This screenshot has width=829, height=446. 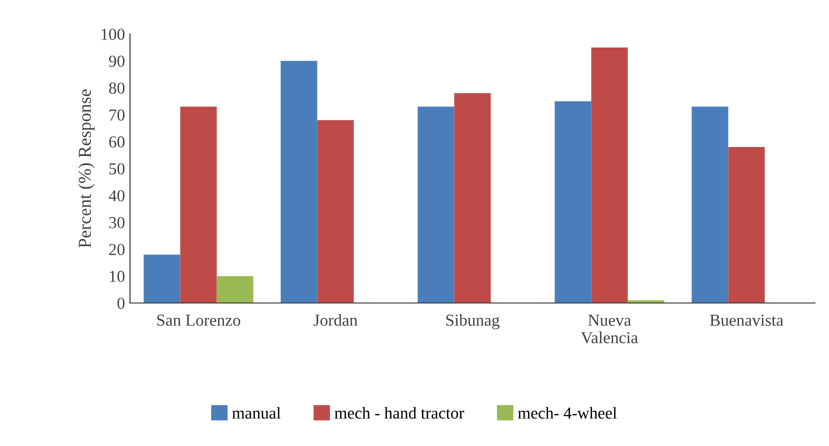 I want to click on legend-label: mech - hand tractor, so click(x=399, y=412).